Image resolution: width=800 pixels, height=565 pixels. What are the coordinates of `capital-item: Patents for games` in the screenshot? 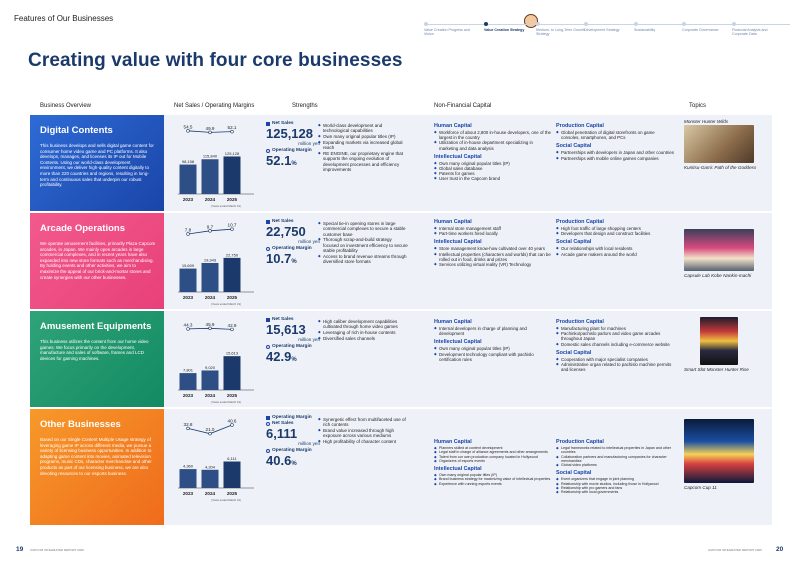 It's located at (493, 173).